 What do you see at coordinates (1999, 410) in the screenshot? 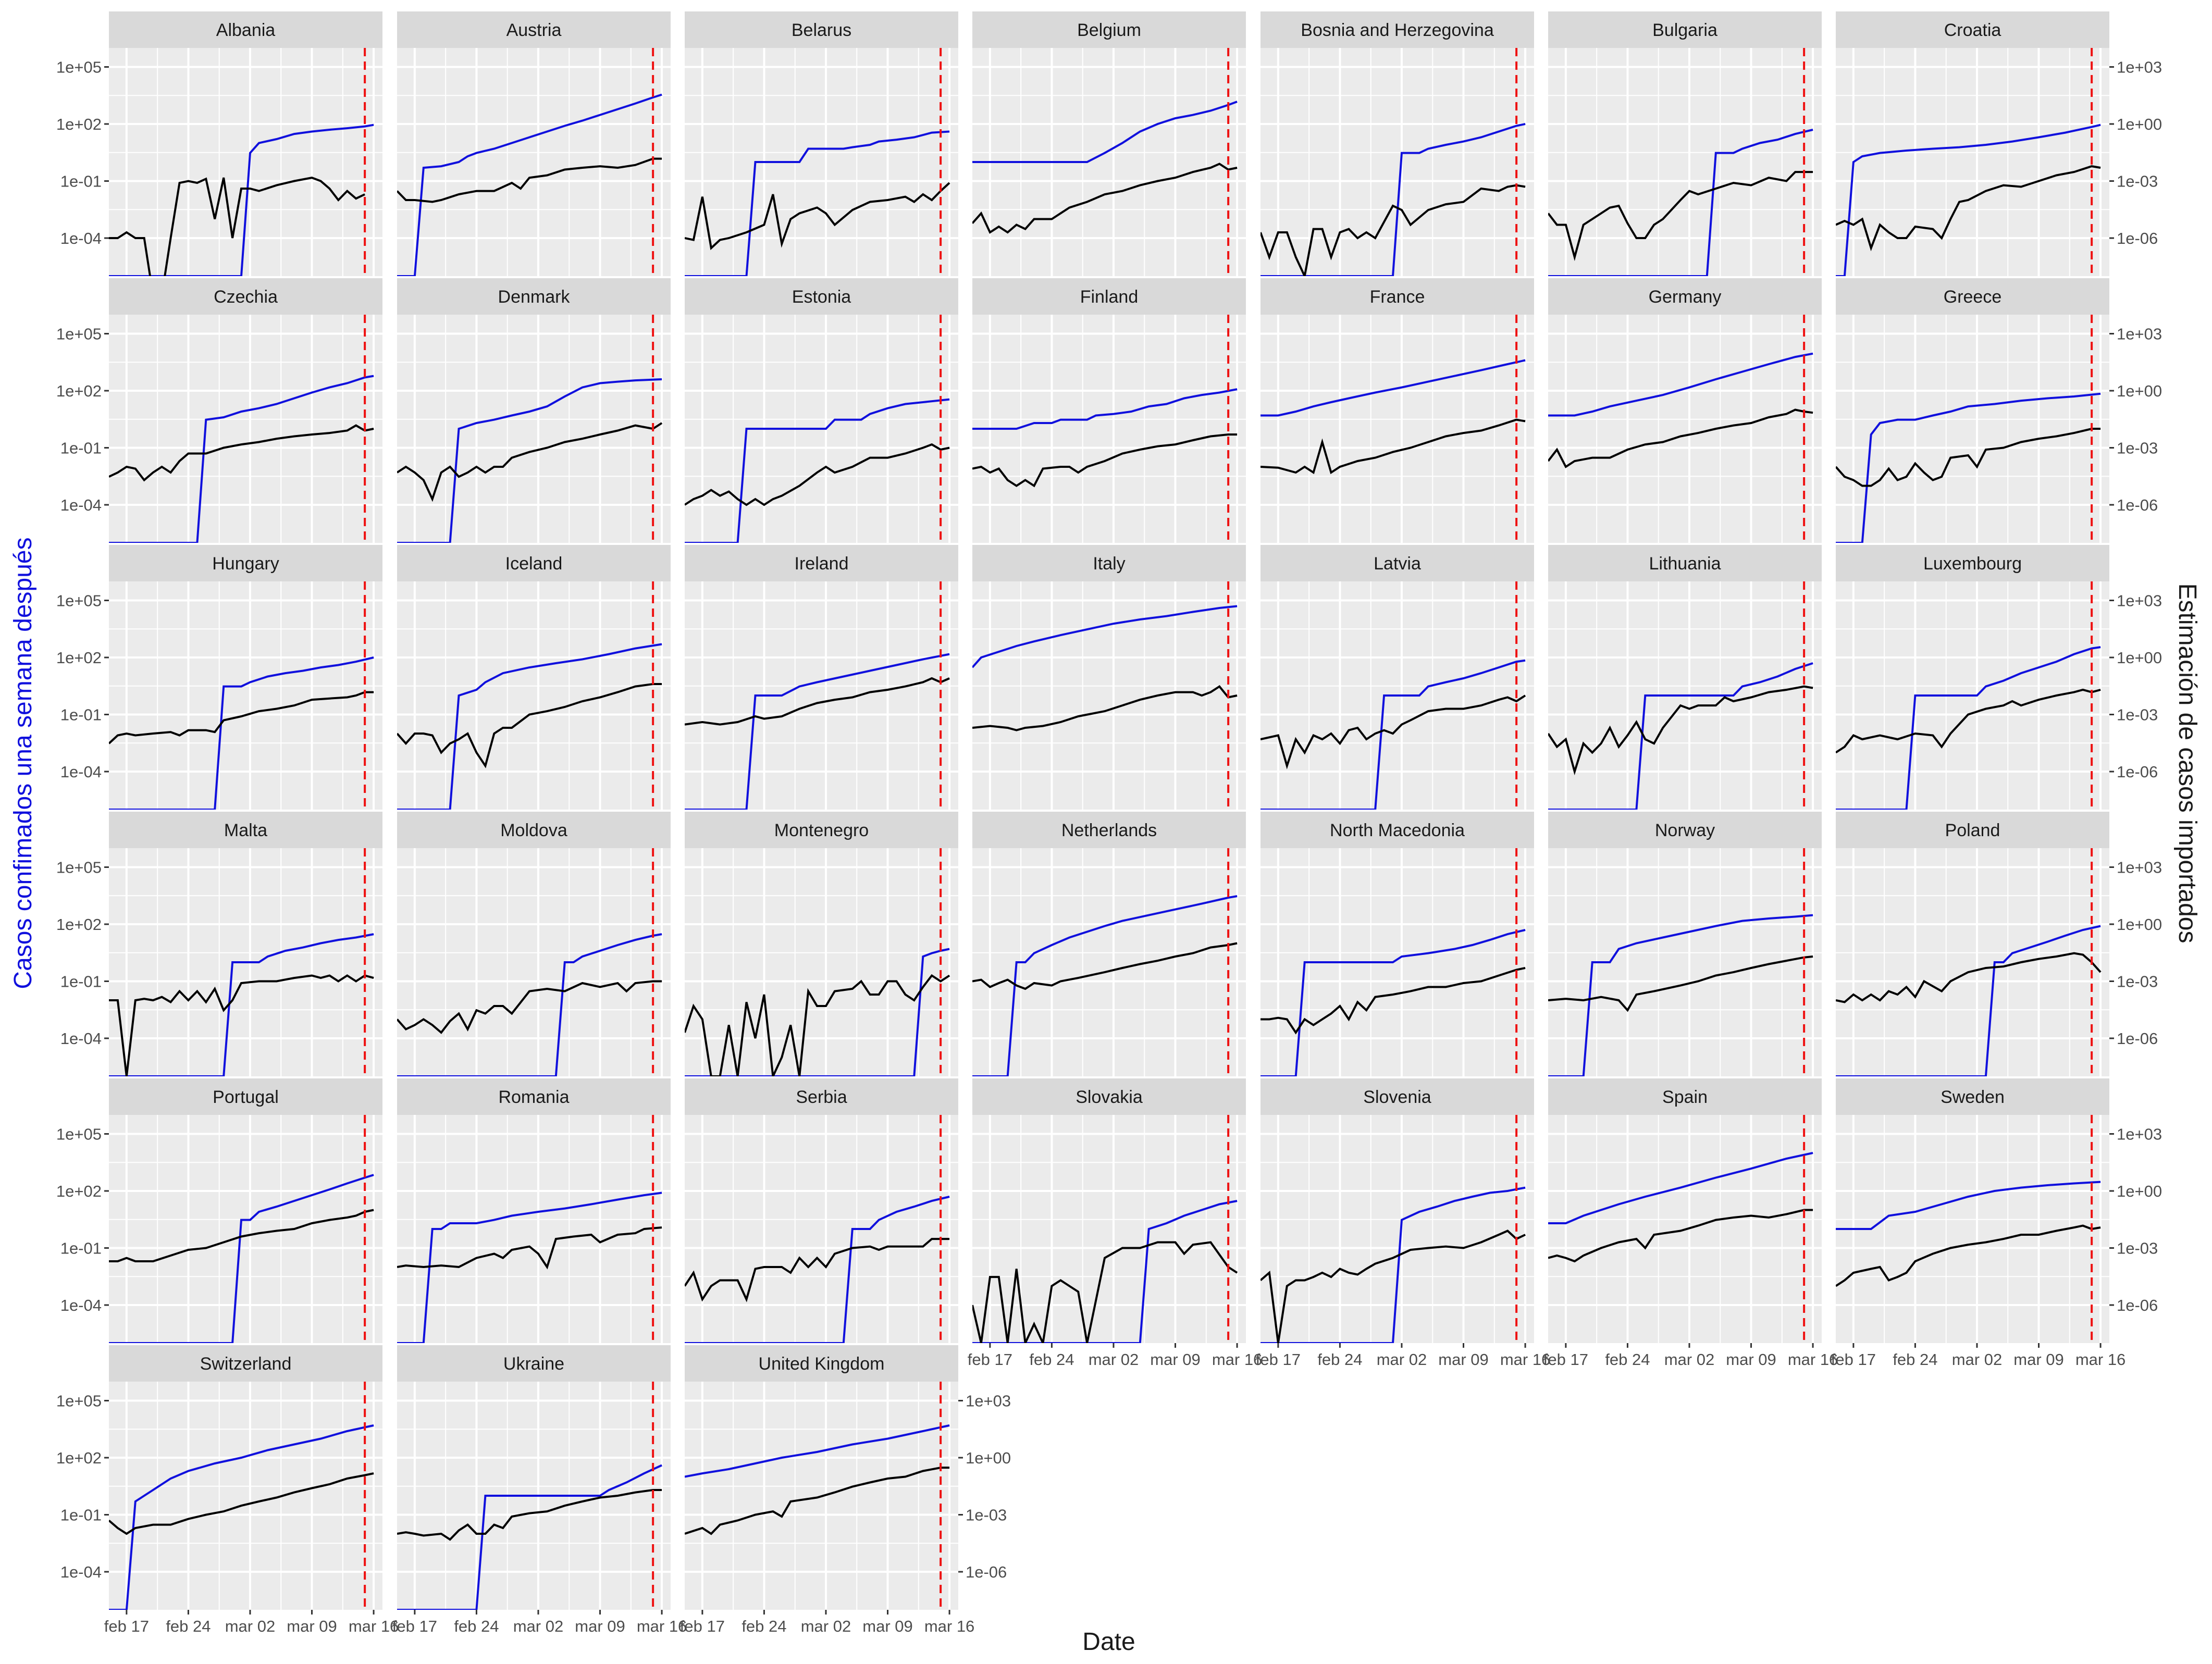
I see `facet-greece: Greece 1e-06 1e-03 1e+00 1e+03` at bounding box center [1999, 410].